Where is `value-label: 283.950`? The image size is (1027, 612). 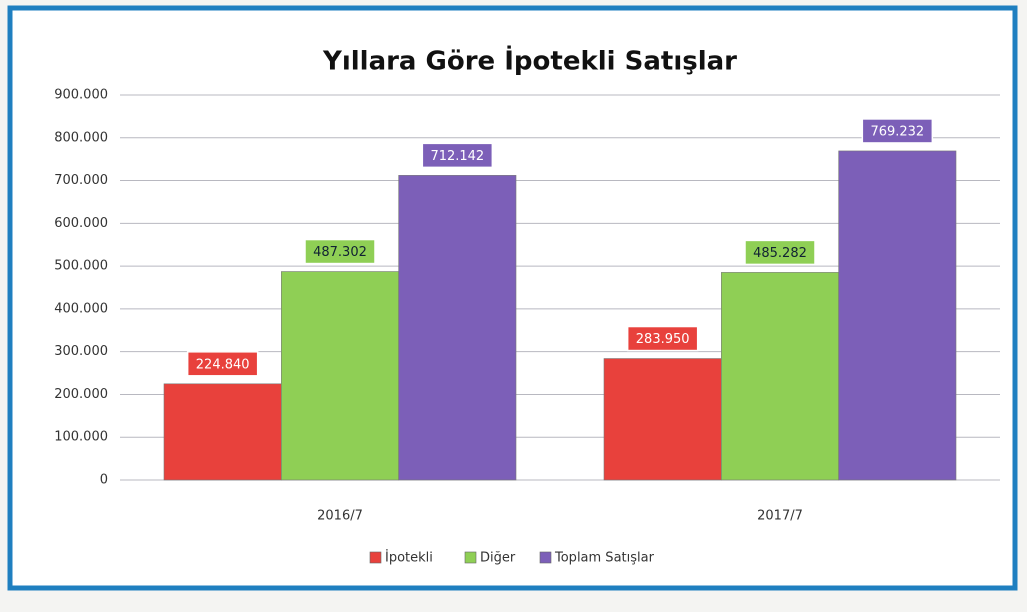 value-label: 283.950 is located at coordinates (663, 339).